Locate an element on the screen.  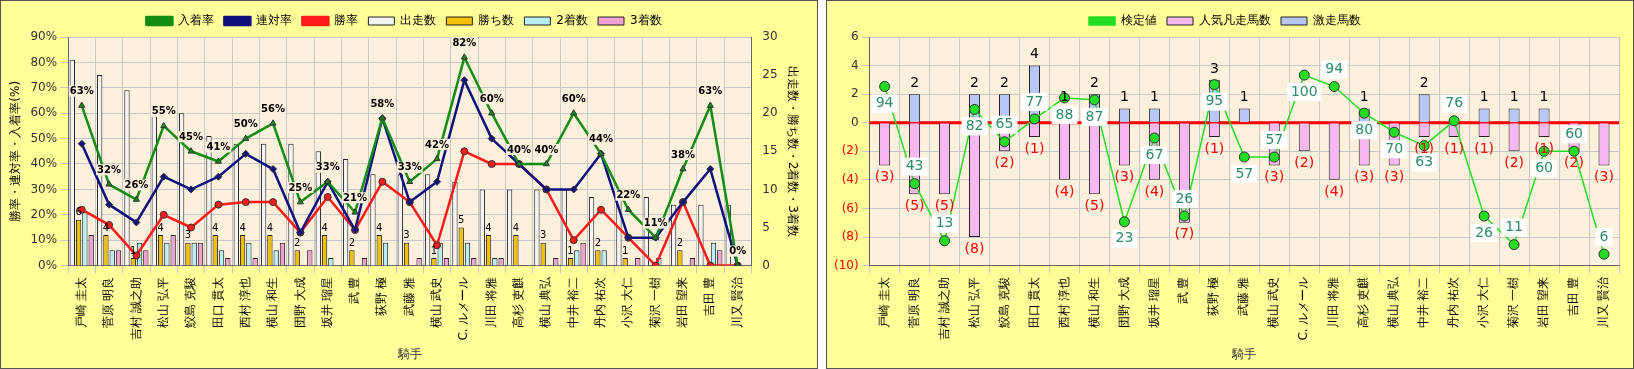
x-tick-label: 川田 将雅 is located at coordinates (490, 302).